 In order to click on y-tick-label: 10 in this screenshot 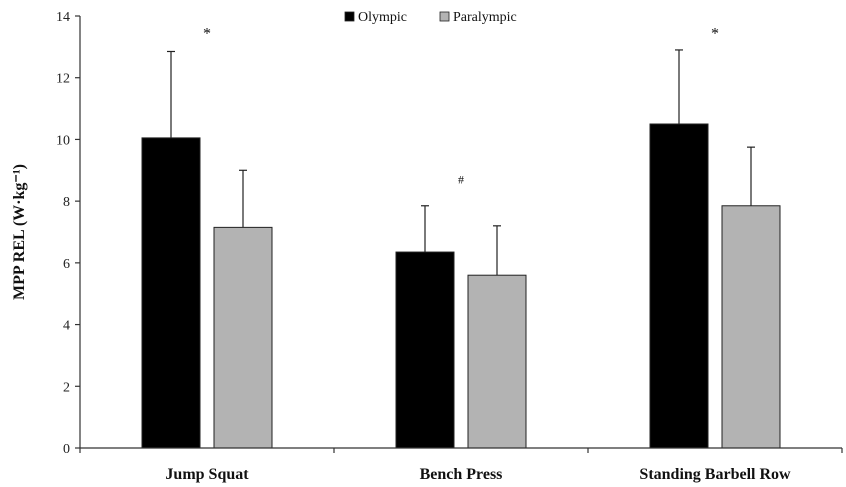, I will do `click(63, 140)`.